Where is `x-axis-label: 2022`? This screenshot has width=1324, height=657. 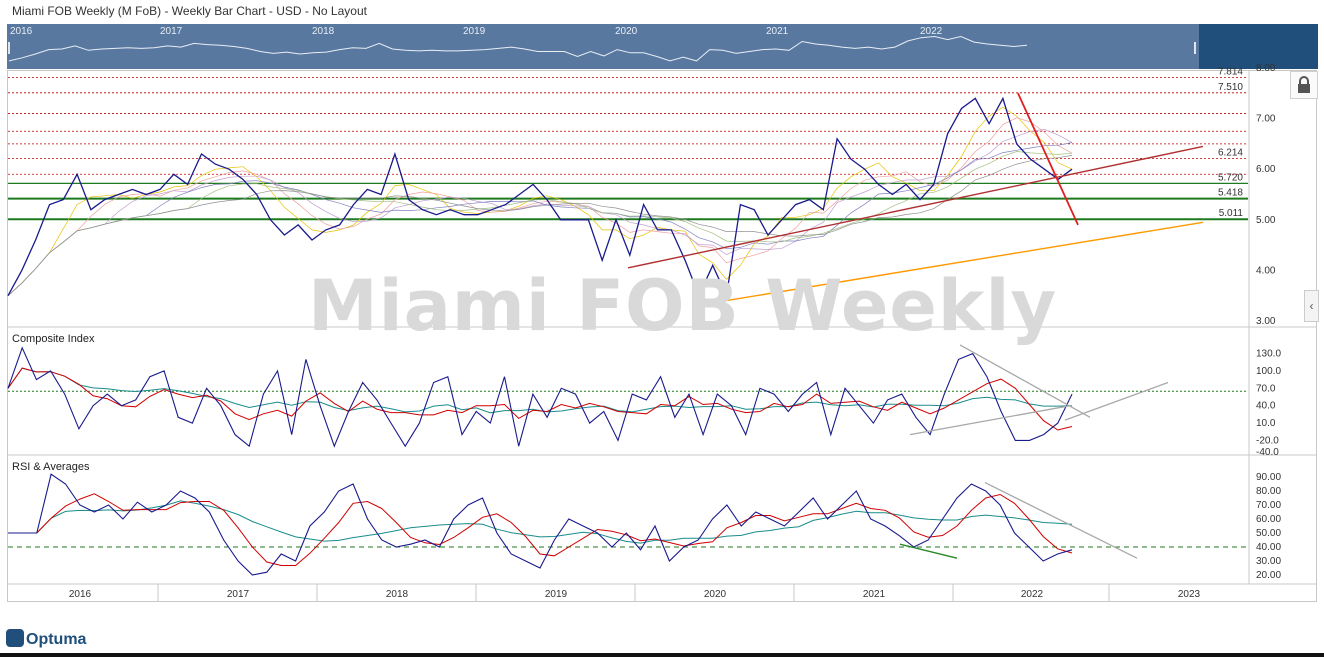 x-axis-label: 2022 is located at coordinates (1032, 594).